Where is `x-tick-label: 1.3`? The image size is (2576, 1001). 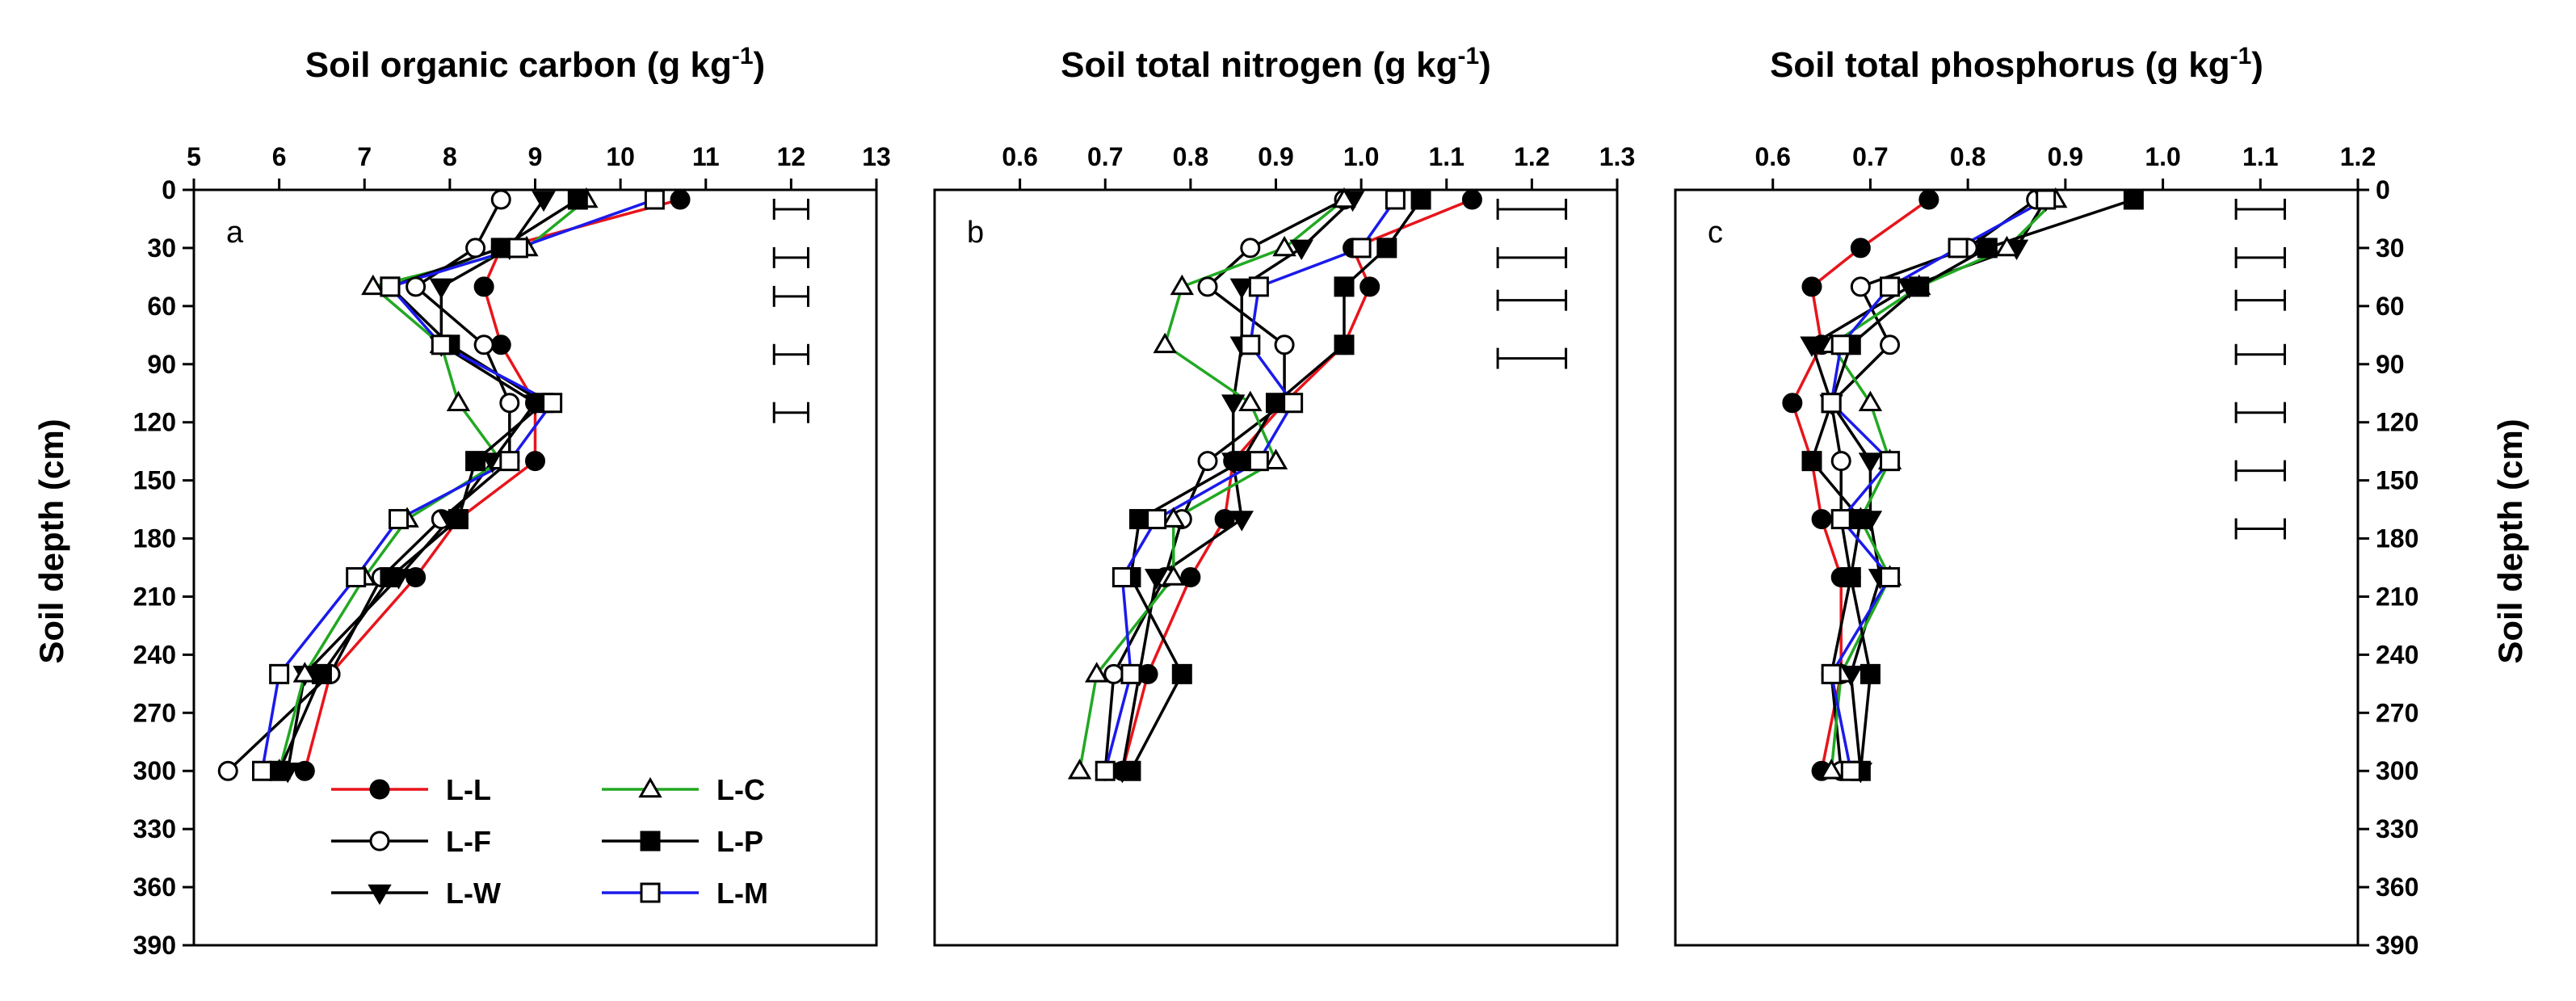
x-tick-label: 1.3 is located at coordinates (1617, 156).